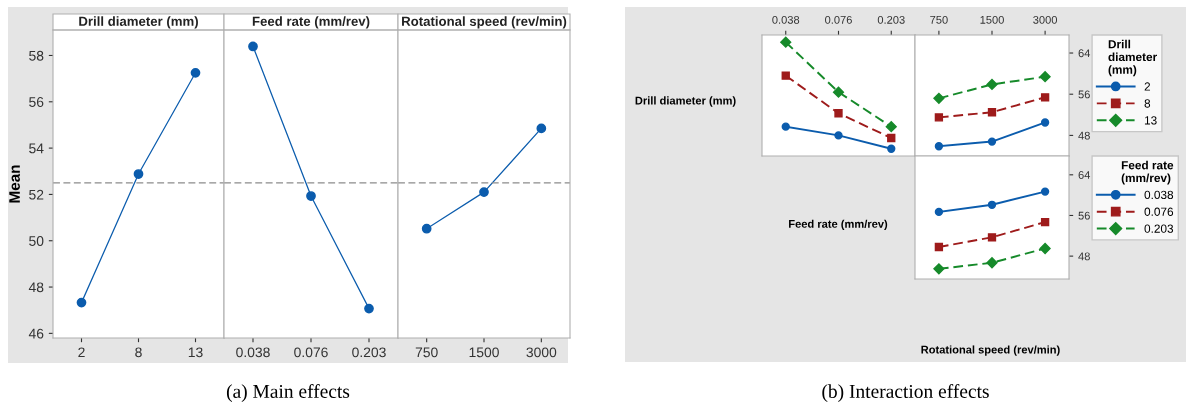  I want to click on text: (a) Main effects, so click(288, 393).